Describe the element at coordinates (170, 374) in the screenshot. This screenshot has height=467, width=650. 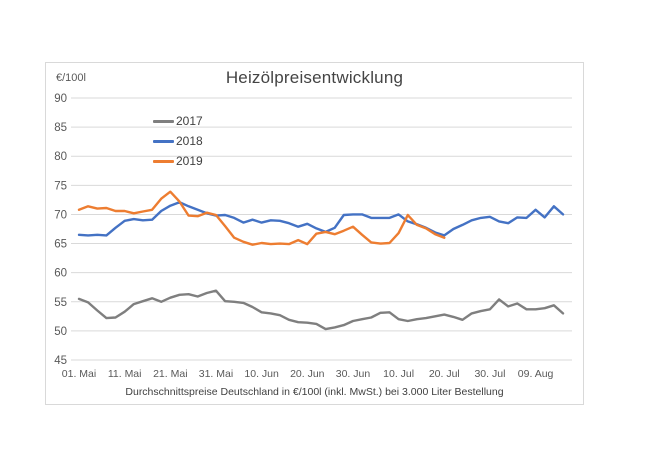
I see `x-tick-label-2: 21. Mai` at that location.